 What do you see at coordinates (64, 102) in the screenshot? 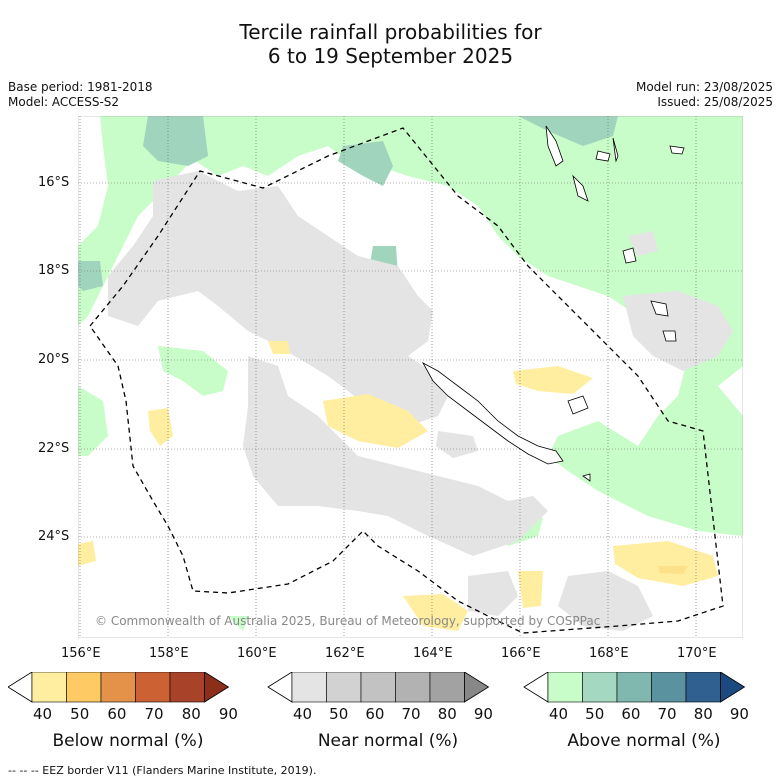
I see `model-name: Model: ACCESS-S2` at bounding box center [64, 102].